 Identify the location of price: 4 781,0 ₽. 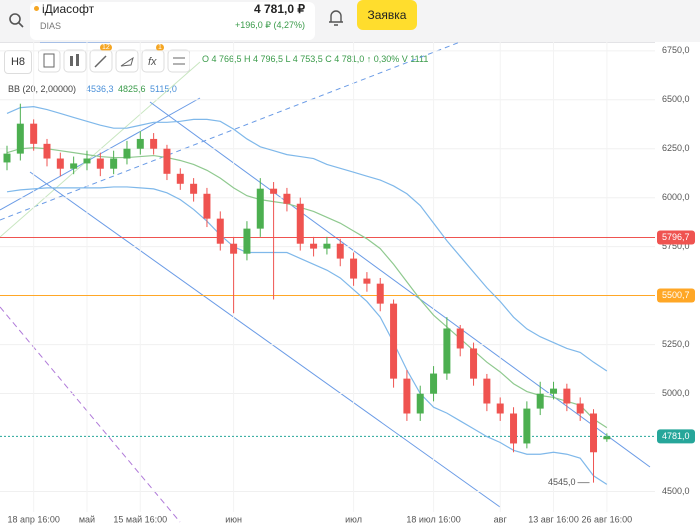
(279, 9).